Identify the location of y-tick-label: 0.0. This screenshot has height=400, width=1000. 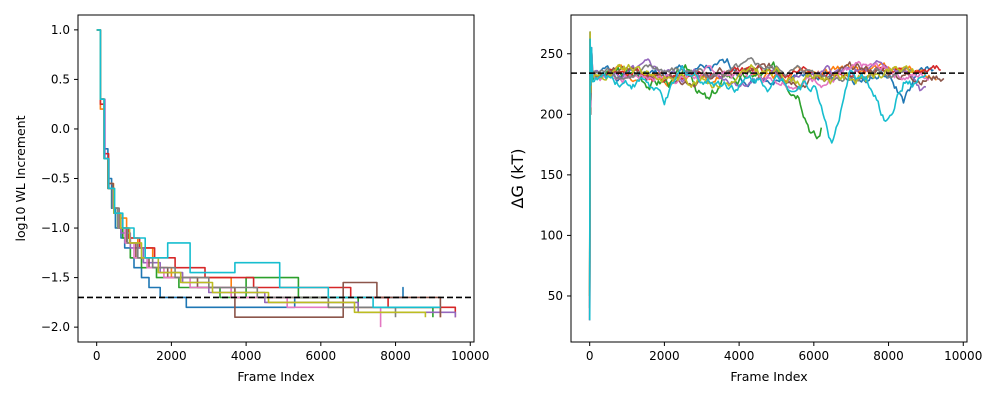
(60, 129).